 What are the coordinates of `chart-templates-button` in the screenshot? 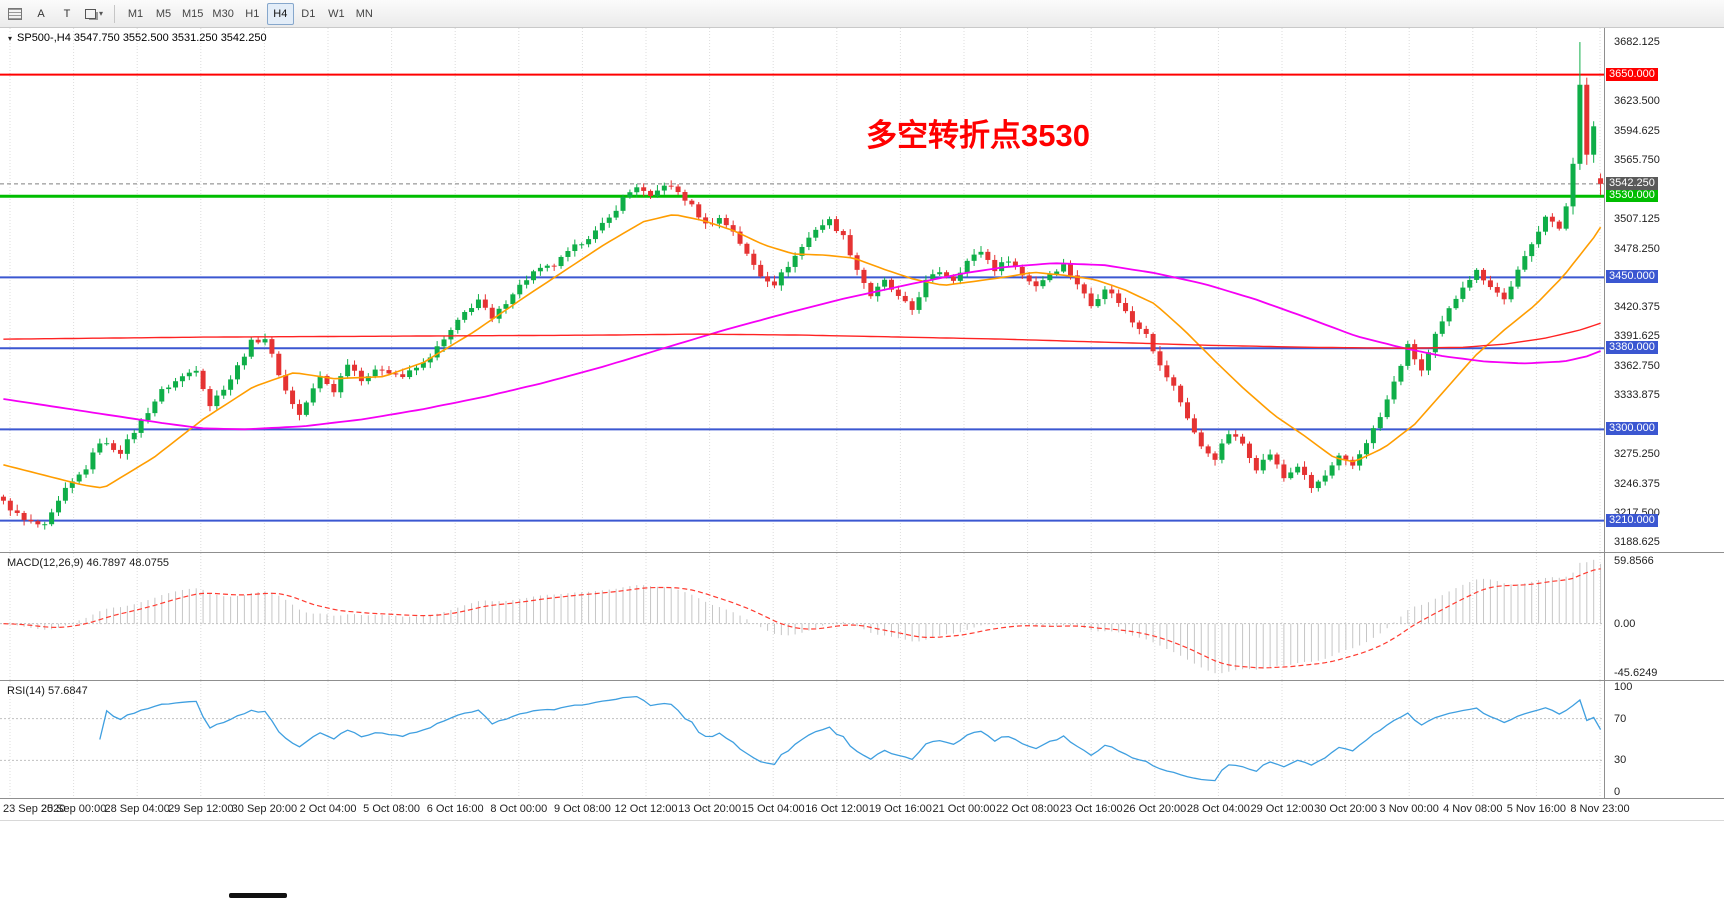 It's located at (15, 14).